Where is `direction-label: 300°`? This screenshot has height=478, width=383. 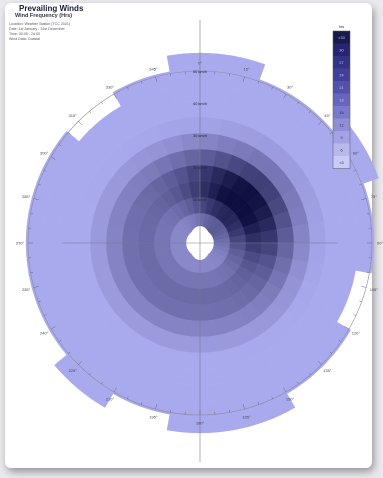 direction-label: 300° is located at coordinates (44, 153).